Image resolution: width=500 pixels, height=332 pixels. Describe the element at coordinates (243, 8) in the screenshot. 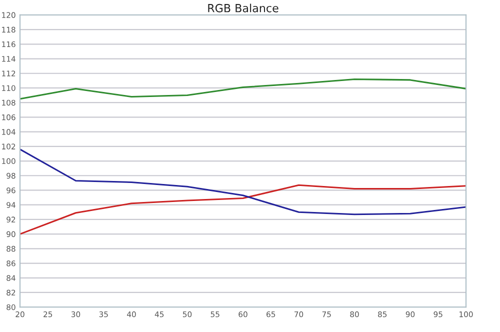

I see `chart-title: RGB Balance` at that location.